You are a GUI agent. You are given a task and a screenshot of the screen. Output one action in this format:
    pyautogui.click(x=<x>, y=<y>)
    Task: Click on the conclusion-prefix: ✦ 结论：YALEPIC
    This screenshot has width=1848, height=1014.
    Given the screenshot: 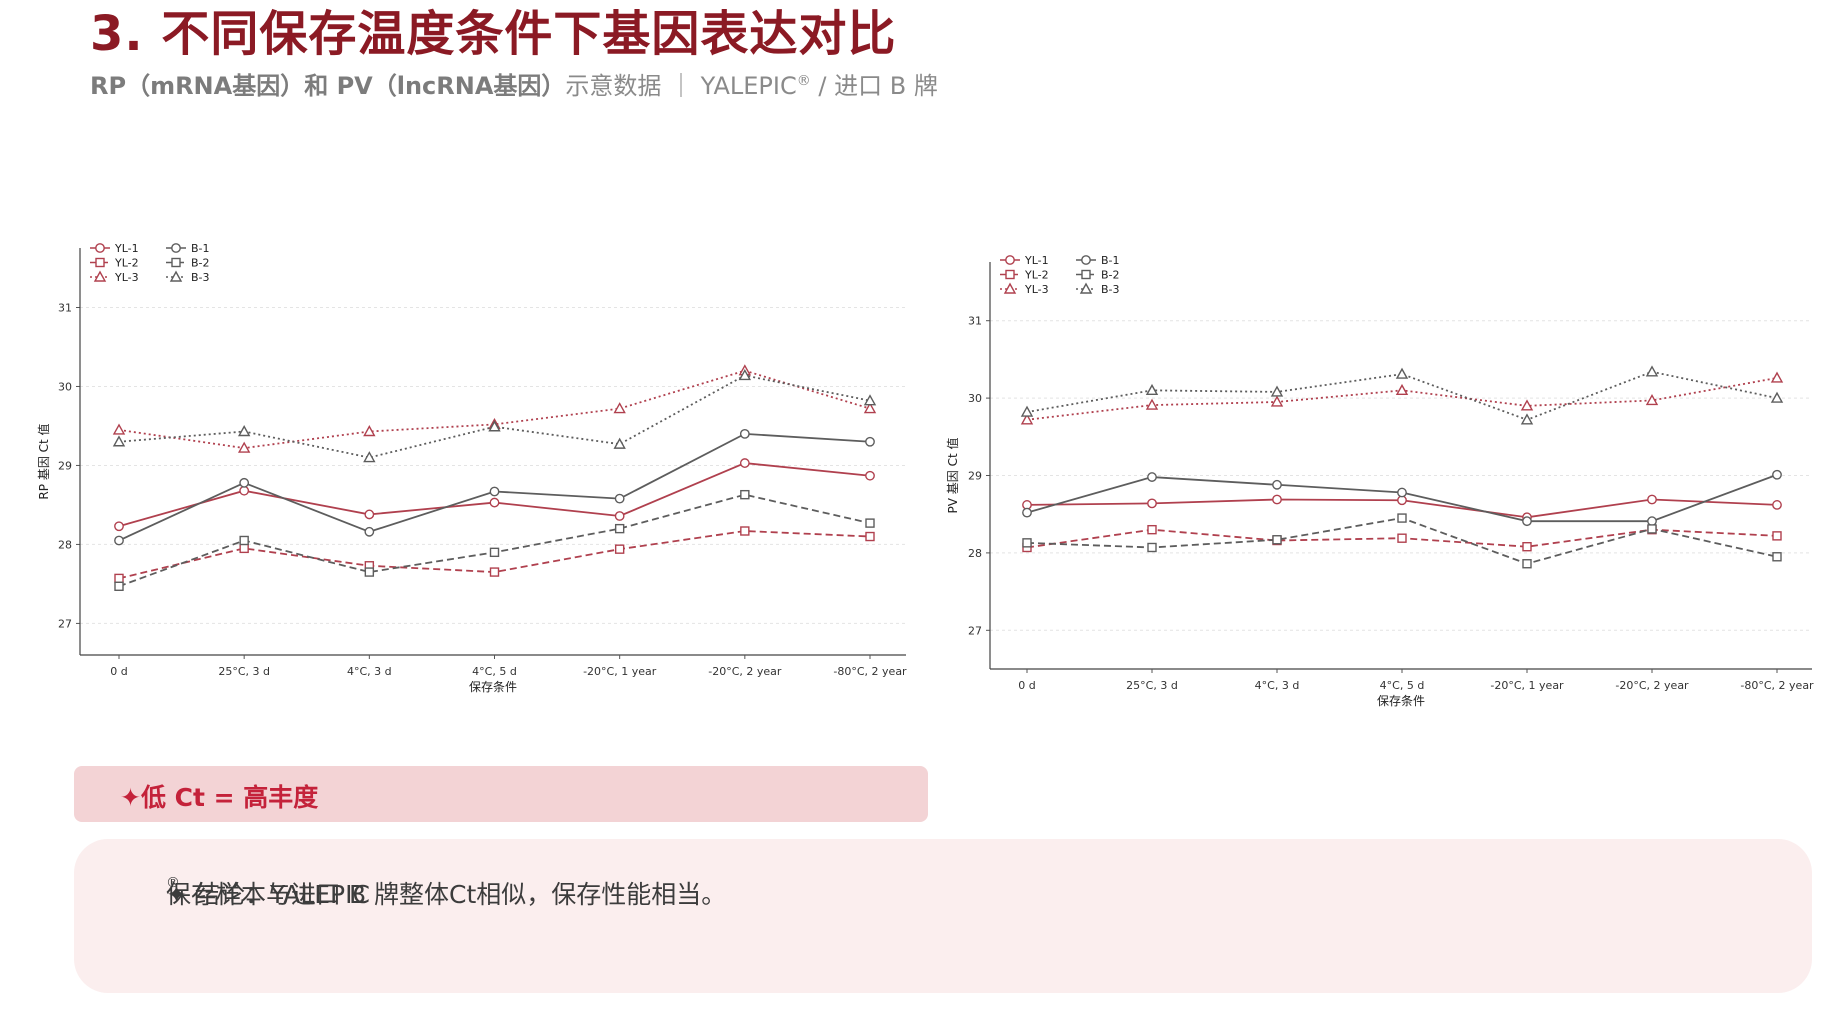 What is the action you would take?
    pyautogui.click(x=268, y=894)
    